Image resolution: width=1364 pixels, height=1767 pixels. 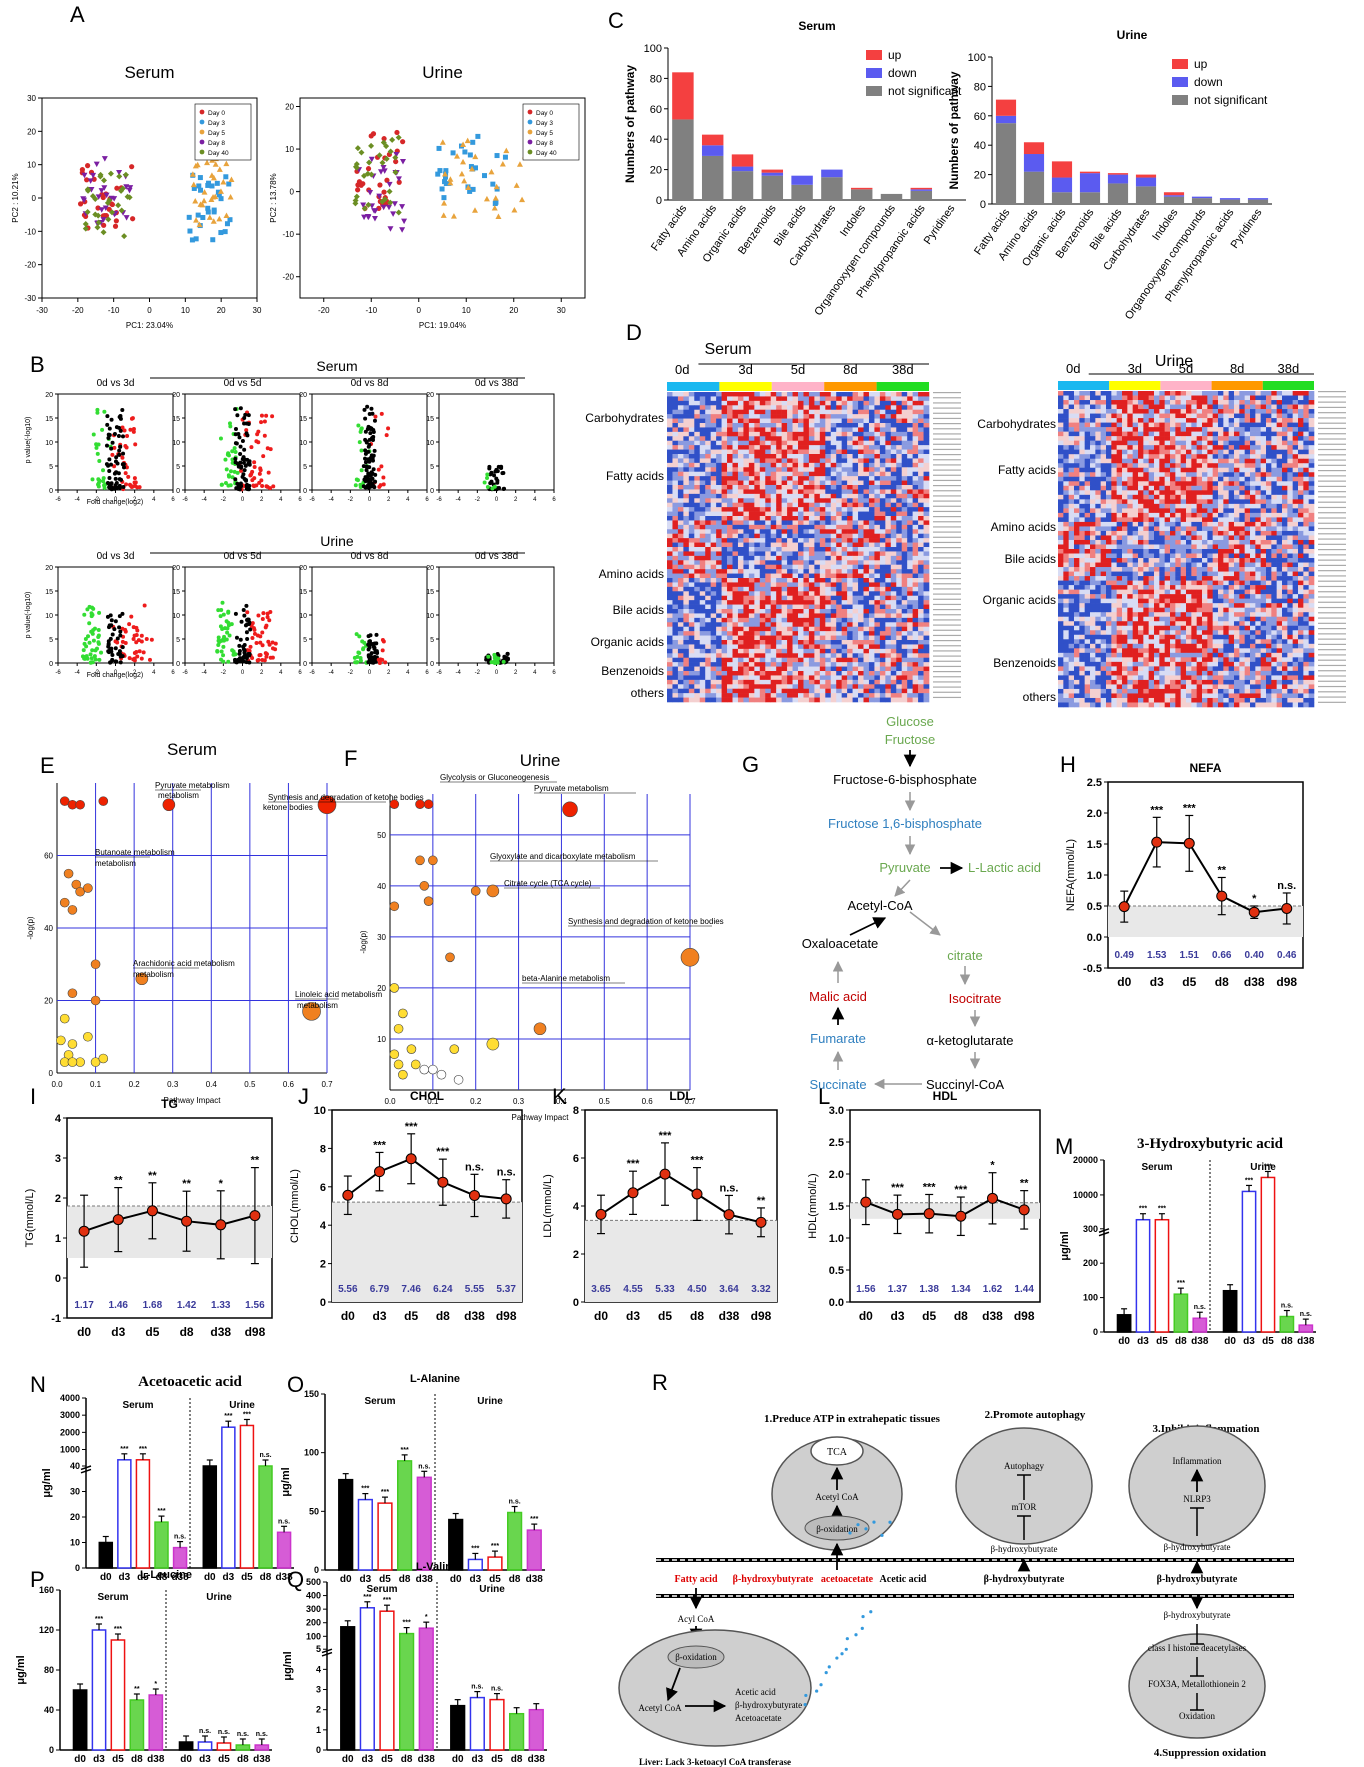 What do you see at coordinates (28, 615) in the screenshot?
I see `volcano-ylabel: p value(-log10)` at bounding box center [28, 615].